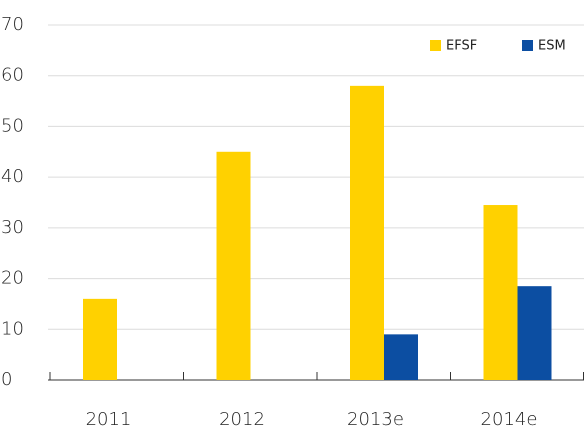 The image size is (584, 428). Describe the element at coordinates (12, 176) in the screenshot. I see `y-tick-label: 40` at that location.